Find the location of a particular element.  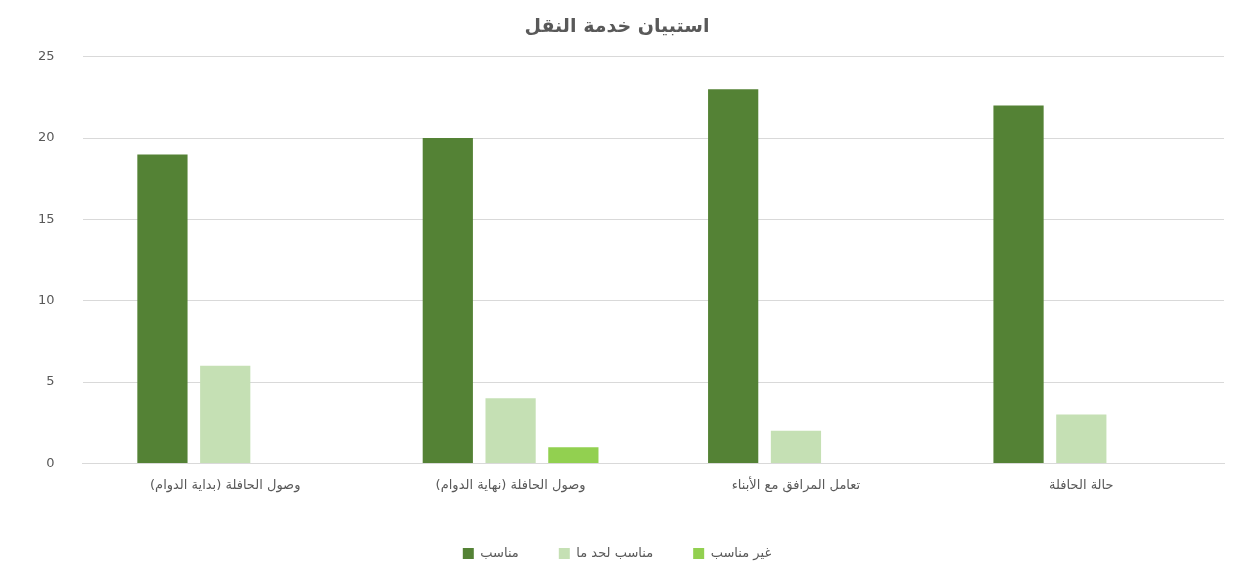

legend-label: مناسب لحد ما is located at coordinates (615, 552).